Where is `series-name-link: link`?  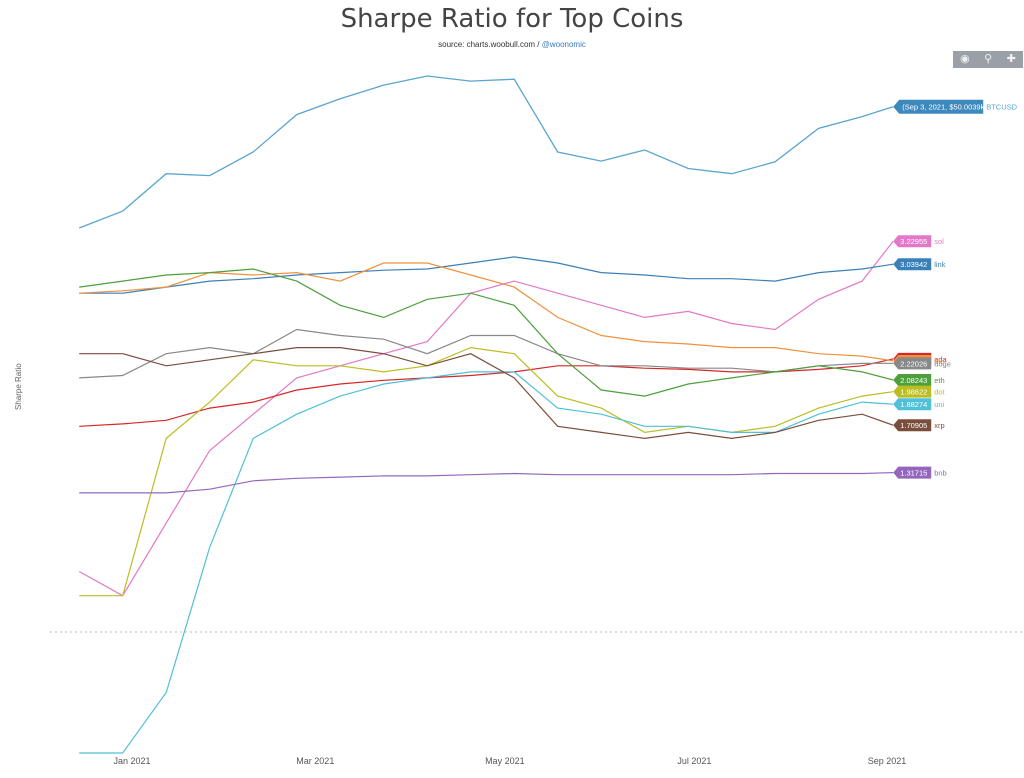 series-name-link: link is located at coordinates (940, 264).